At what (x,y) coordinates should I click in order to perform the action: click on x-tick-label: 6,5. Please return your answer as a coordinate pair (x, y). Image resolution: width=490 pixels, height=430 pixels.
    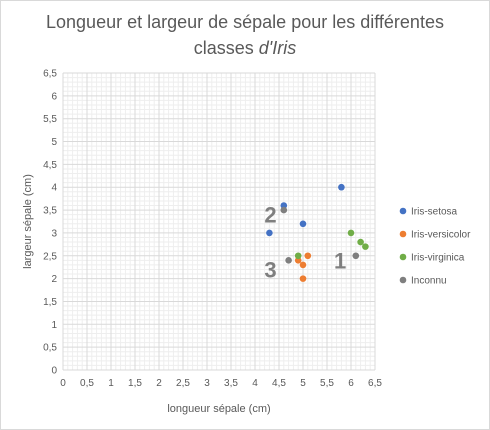
    Looking at the image, I should click on (375, 383).